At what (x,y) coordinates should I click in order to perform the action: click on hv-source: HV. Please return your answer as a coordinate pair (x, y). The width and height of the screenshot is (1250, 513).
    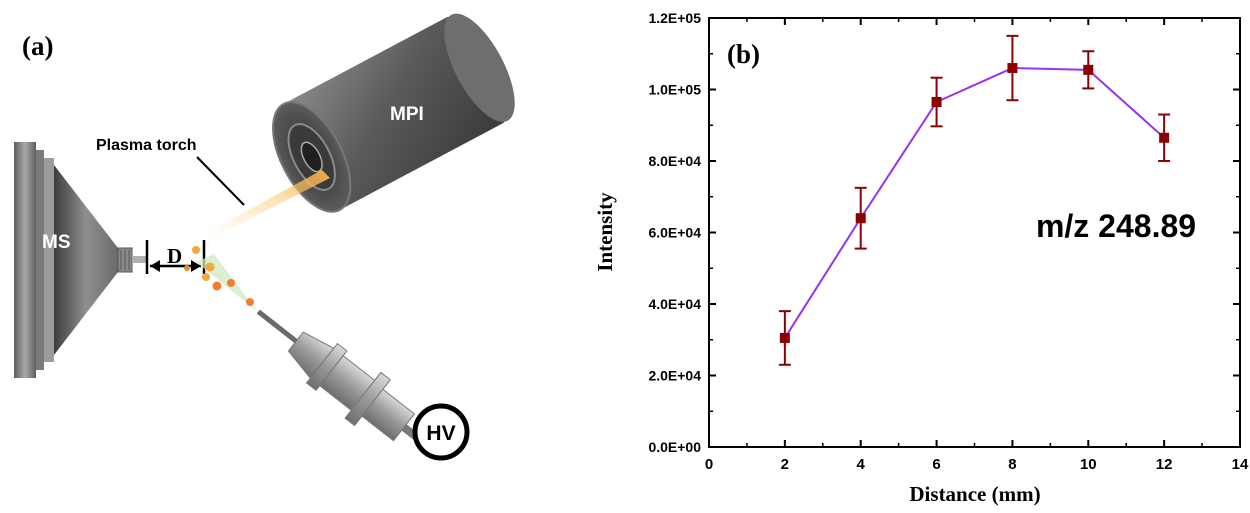
    Looking at the image, I should click on (441, 432).